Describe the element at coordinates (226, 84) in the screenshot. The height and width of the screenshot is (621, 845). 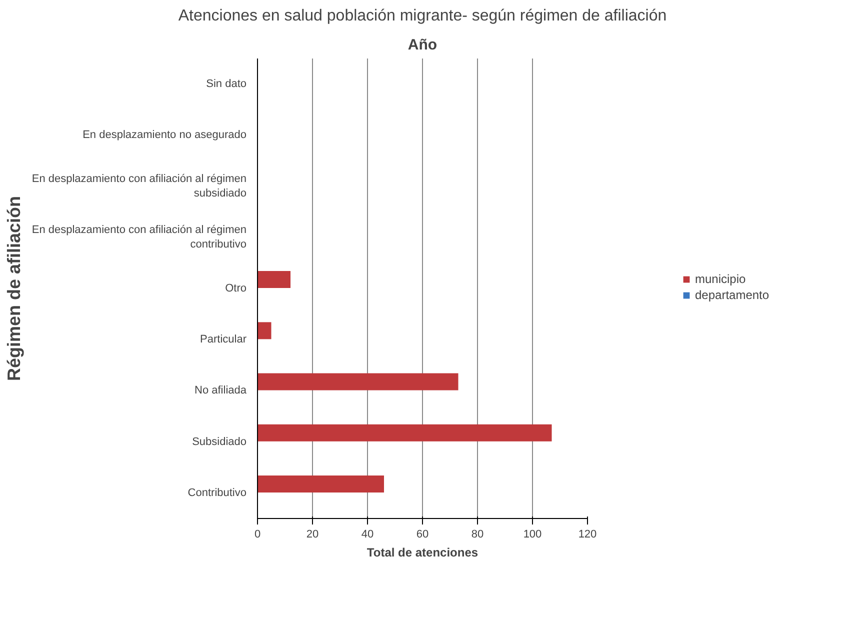
I see `y-tick-label: Sin dato` at that location.